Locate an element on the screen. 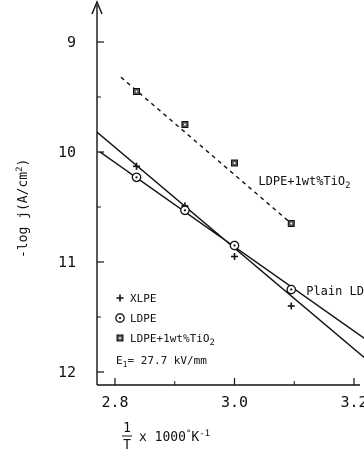 Image resolution: width=364 pixels, height=467 pixels. legend-note: E1= 27.7 kV/mm is located at coordinates (161, 361).